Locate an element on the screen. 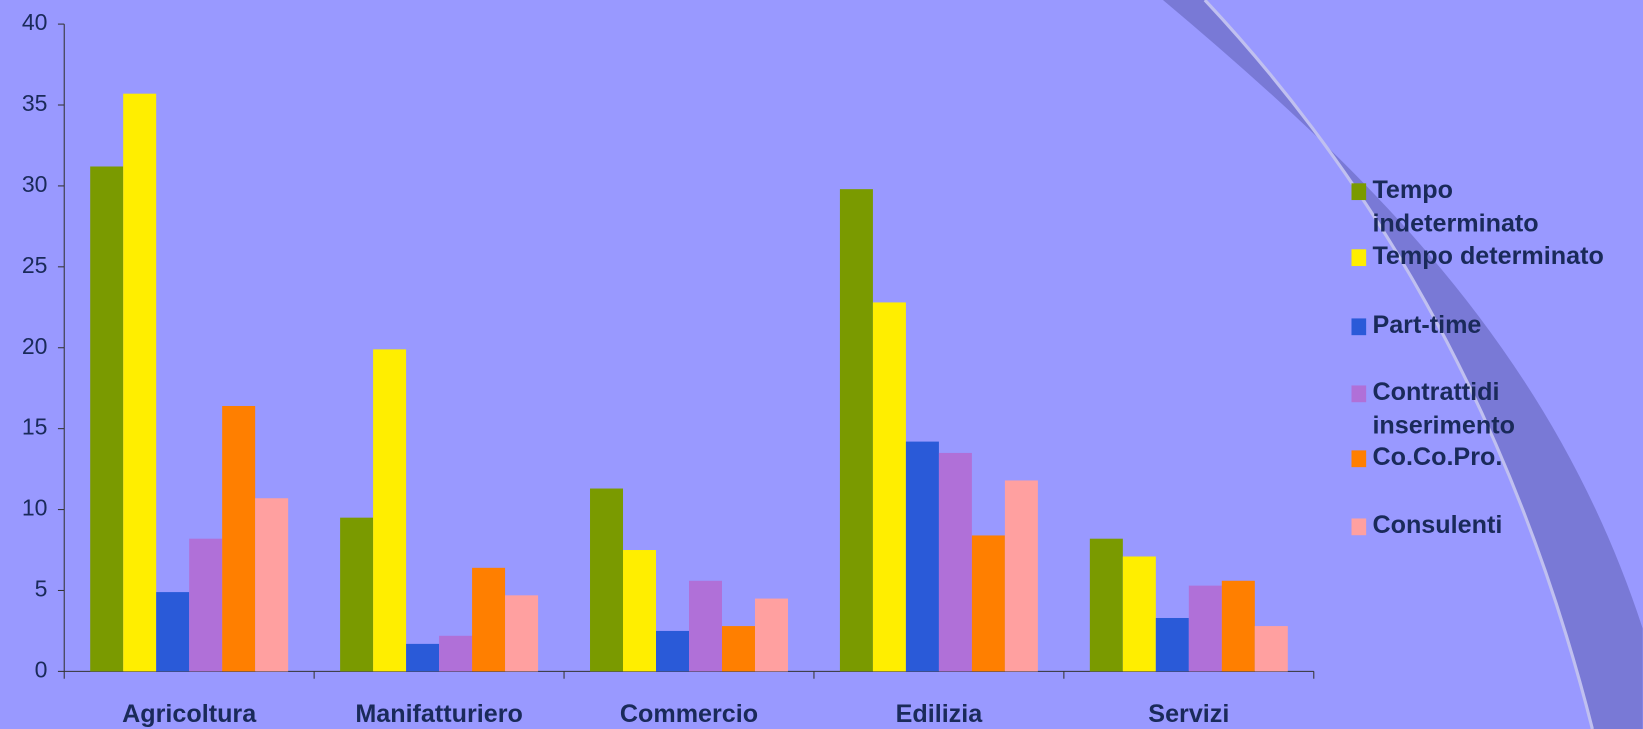  y-tick-label: 15 is located at coordinates (35, 427).